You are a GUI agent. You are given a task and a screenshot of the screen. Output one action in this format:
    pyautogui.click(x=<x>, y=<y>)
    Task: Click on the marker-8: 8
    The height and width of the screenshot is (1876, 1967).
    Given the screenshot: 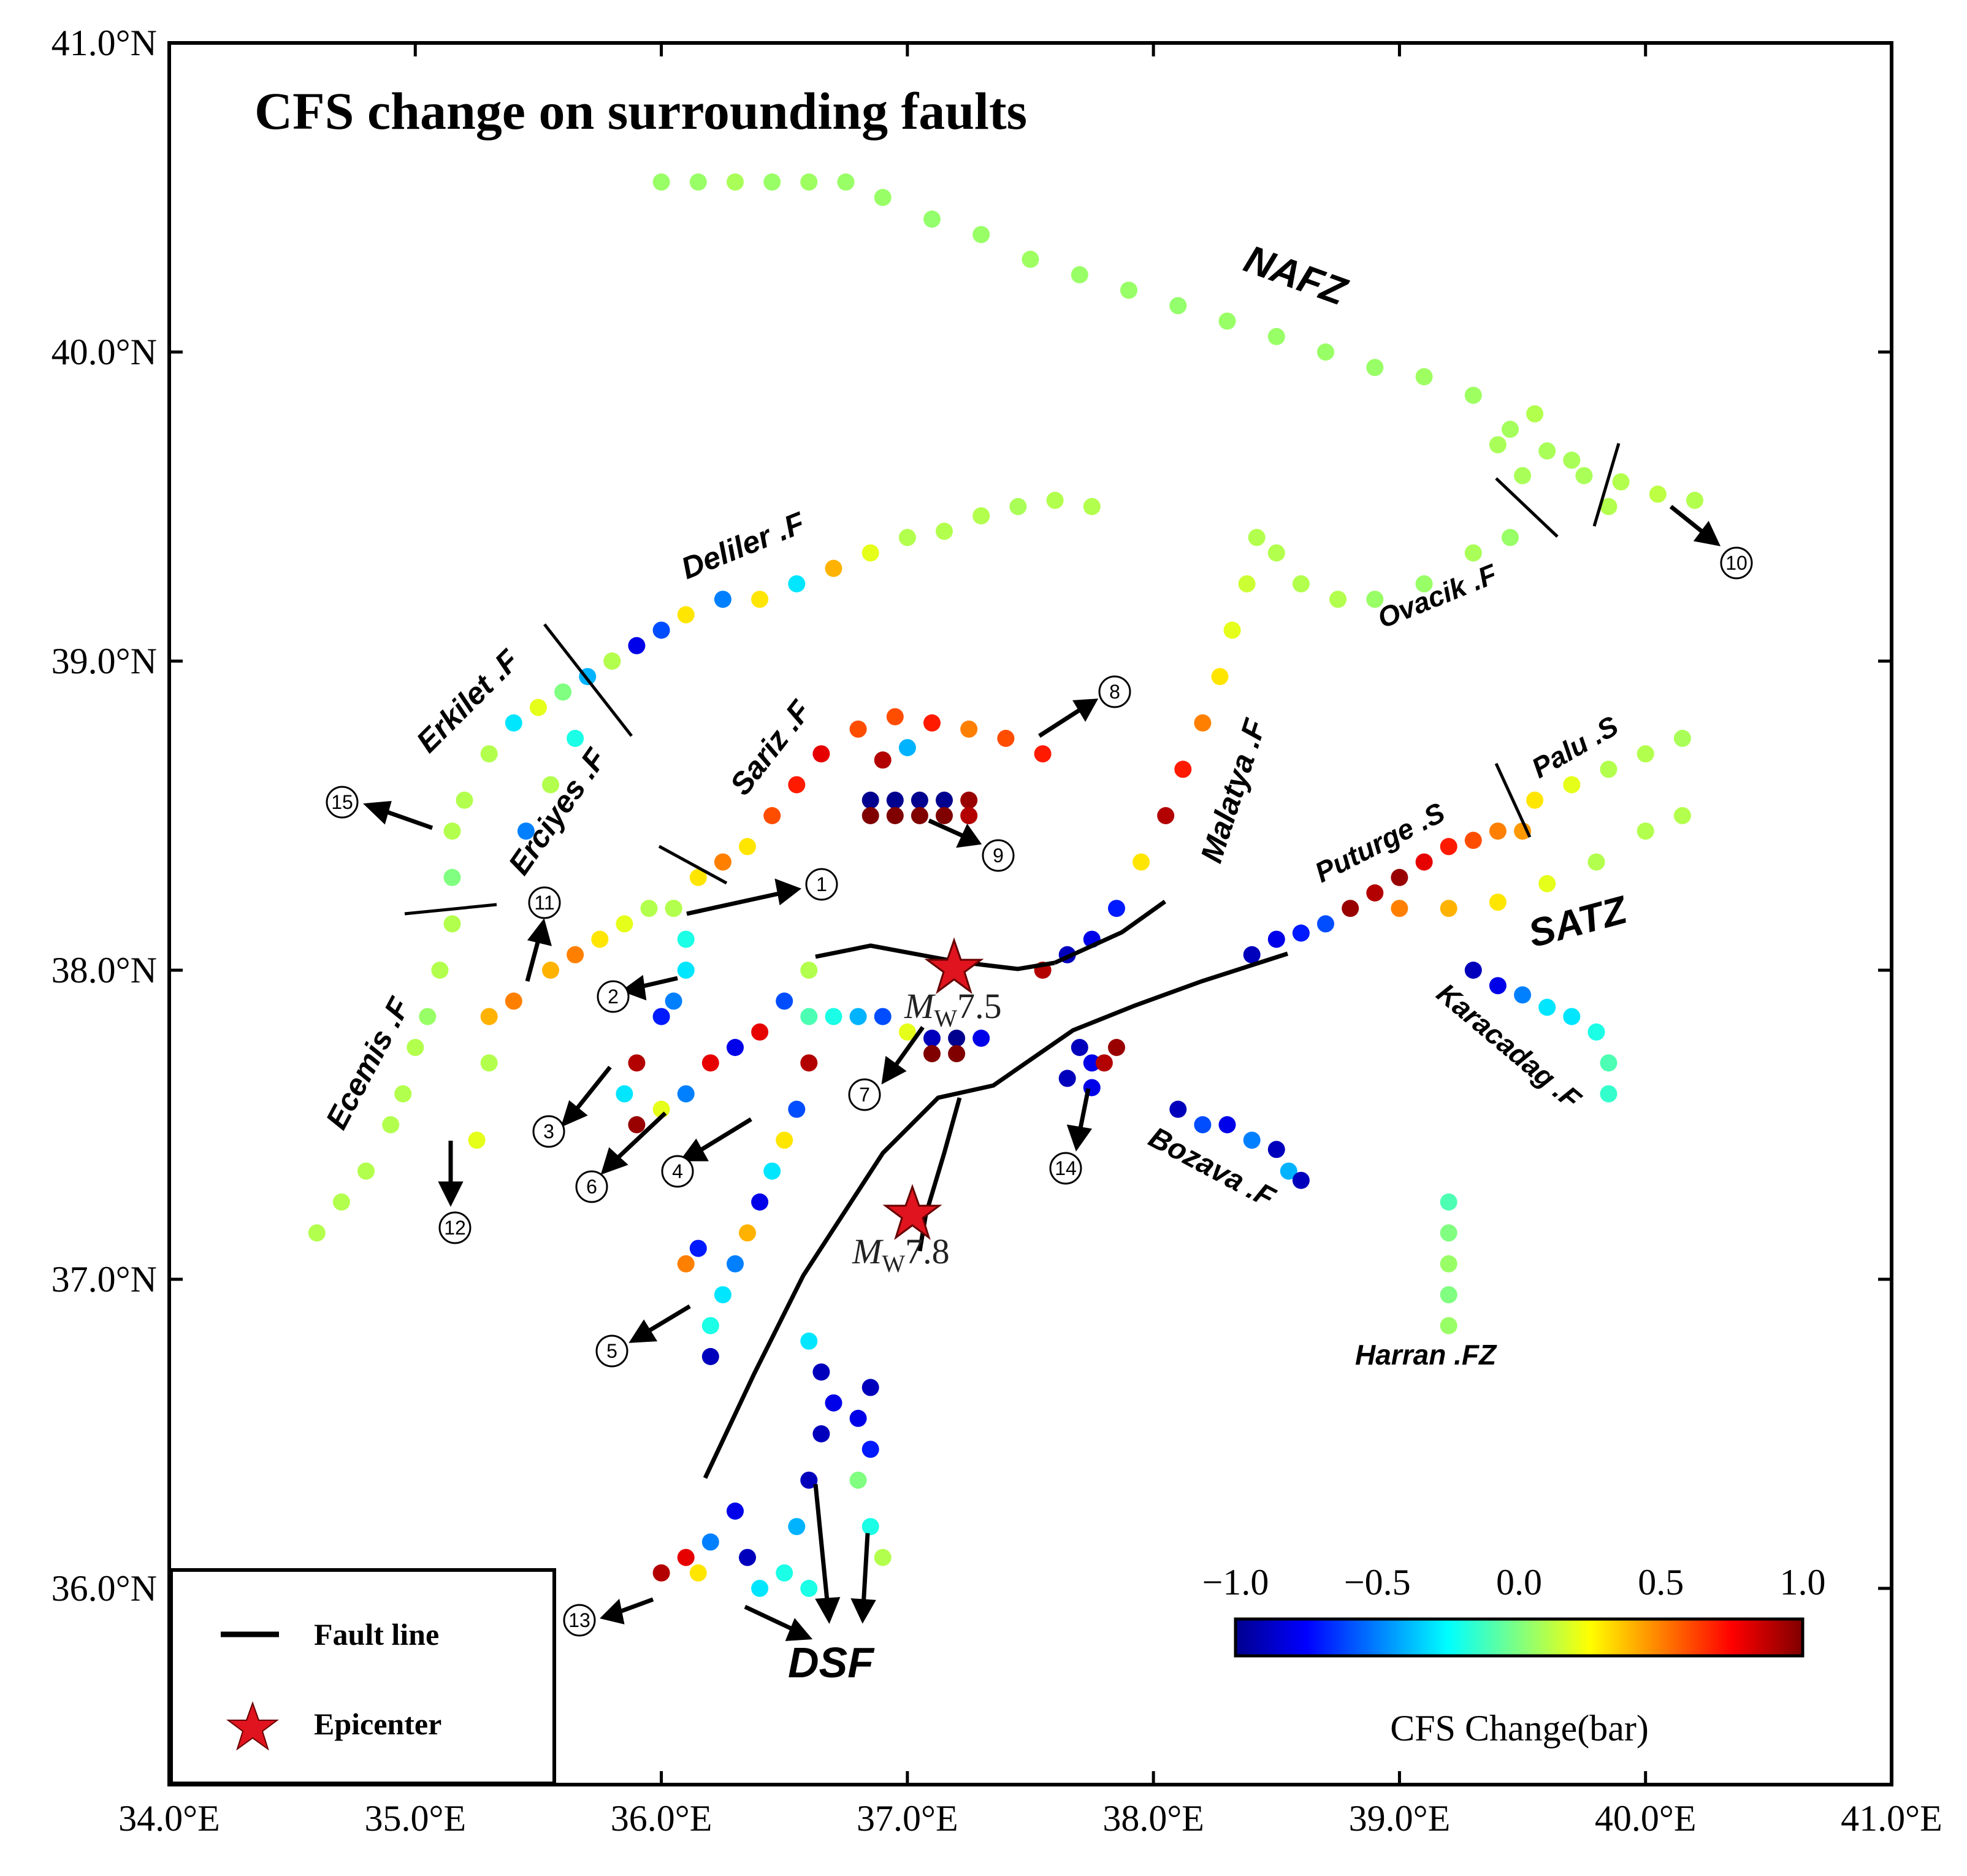 What is the action you would take?
    pyautogui.click(x=1114, y=692)
    